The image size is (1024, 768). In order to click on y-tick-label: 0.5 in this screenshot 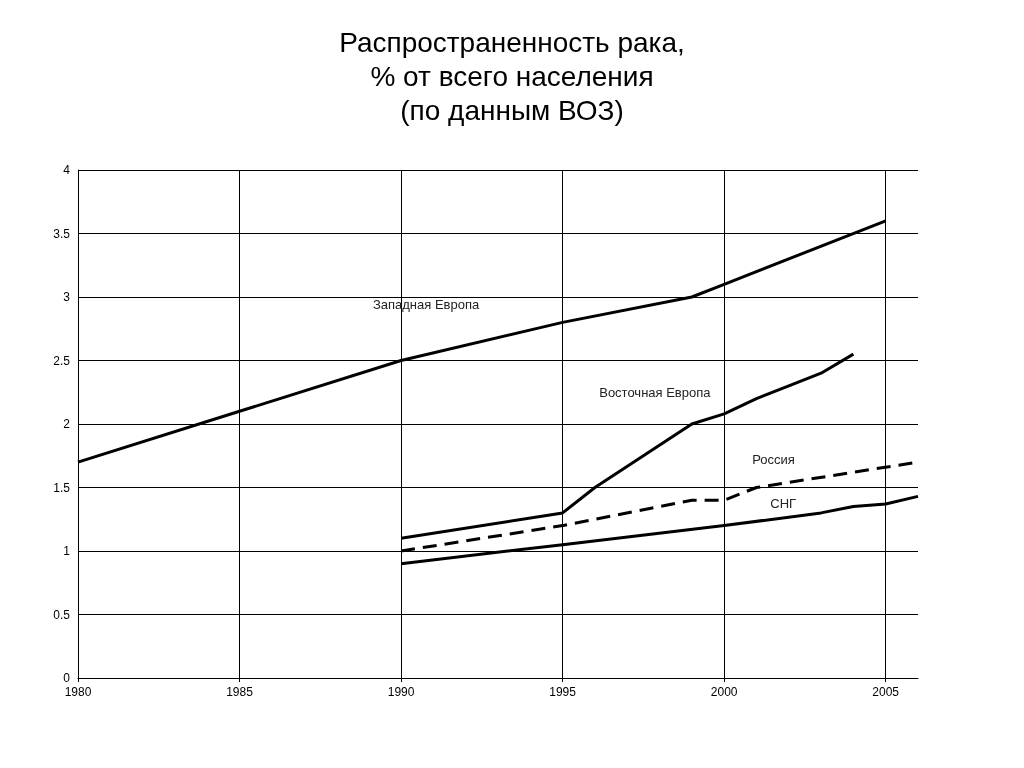, I will do `click(62, 614)`.